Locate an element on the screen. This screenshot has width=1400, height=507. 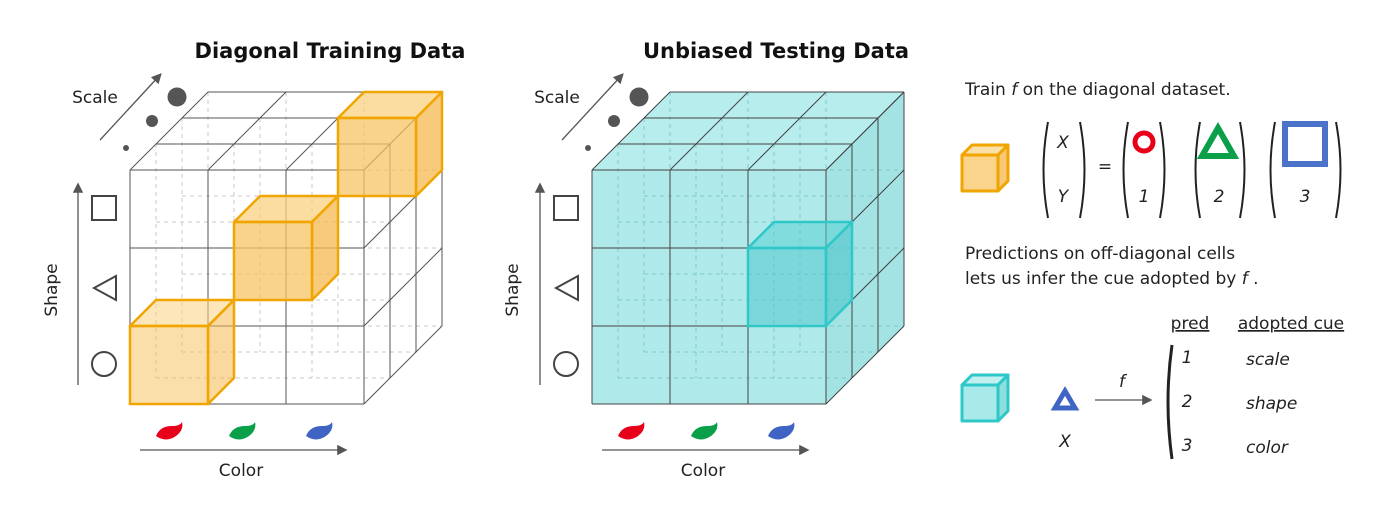
function: f is located at coordinates (1123, 382).